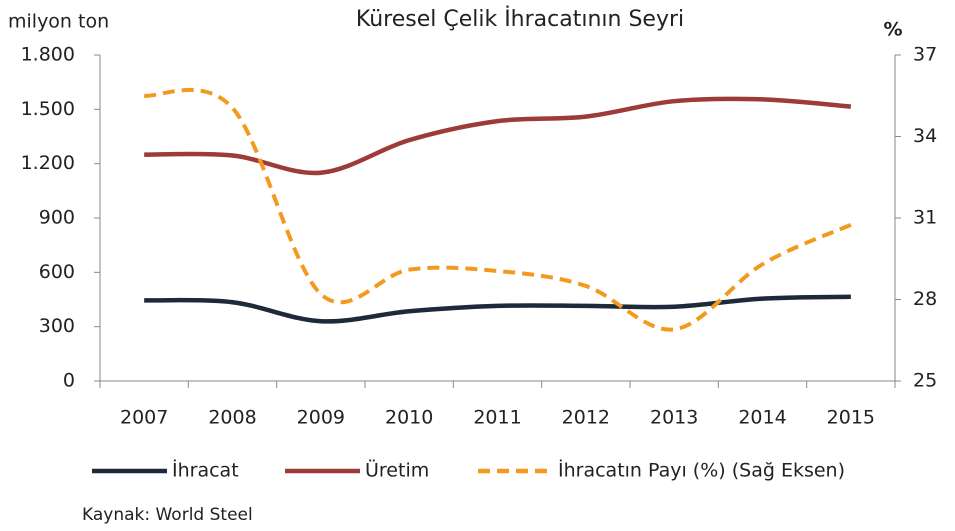  What do you see at coordinates (48, 55) in the screenshot?
I see `y-tick-label: 1.800` at bounding box center [48, 55].